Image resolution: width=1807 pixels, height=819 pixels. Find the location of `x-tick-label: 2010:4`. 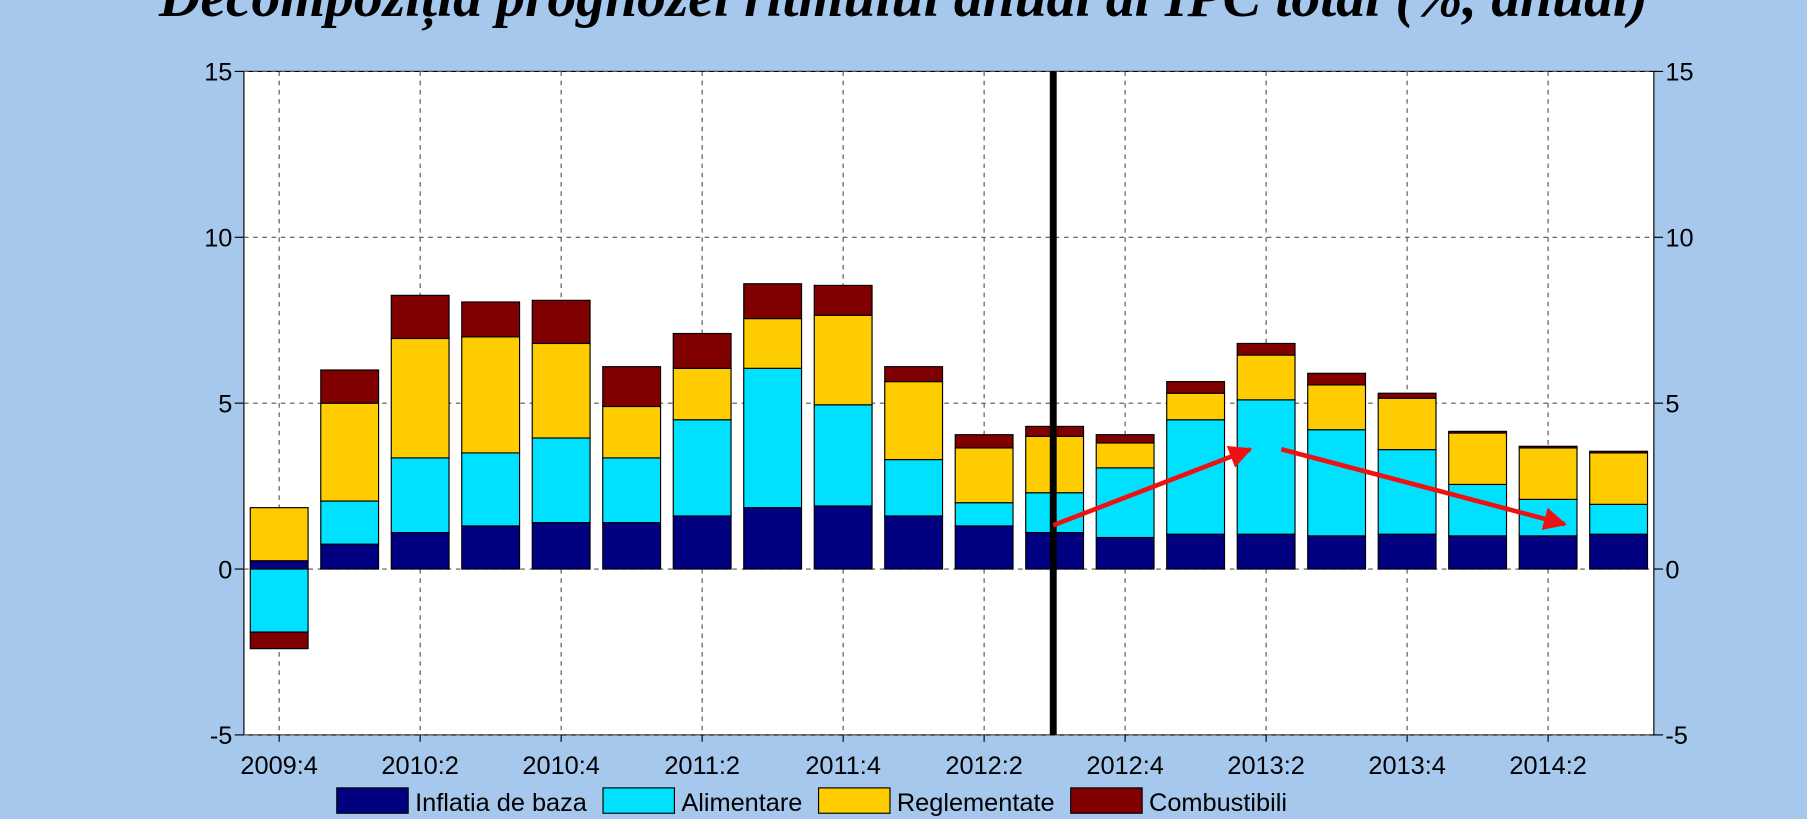

x-tick-label: 2010:4 is located at coordinates (560, 766).